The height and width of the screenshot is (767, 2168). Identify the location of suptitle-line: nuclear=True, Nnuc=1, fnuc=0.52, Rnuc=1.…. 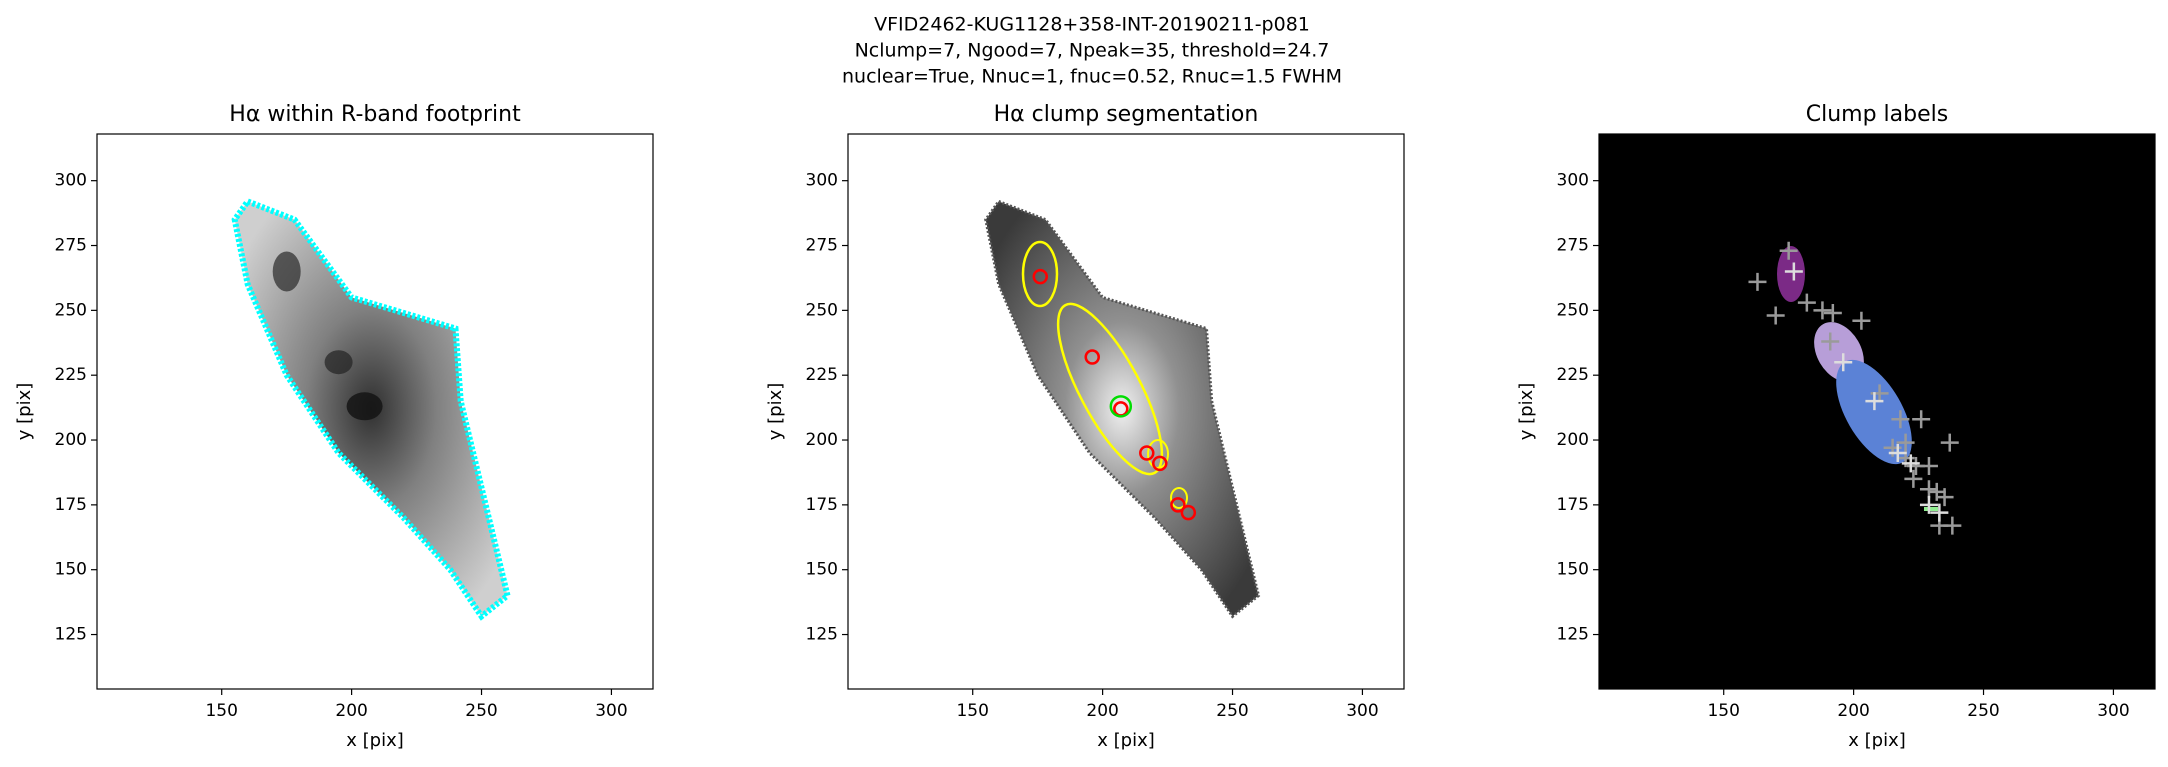
(1092, 77).